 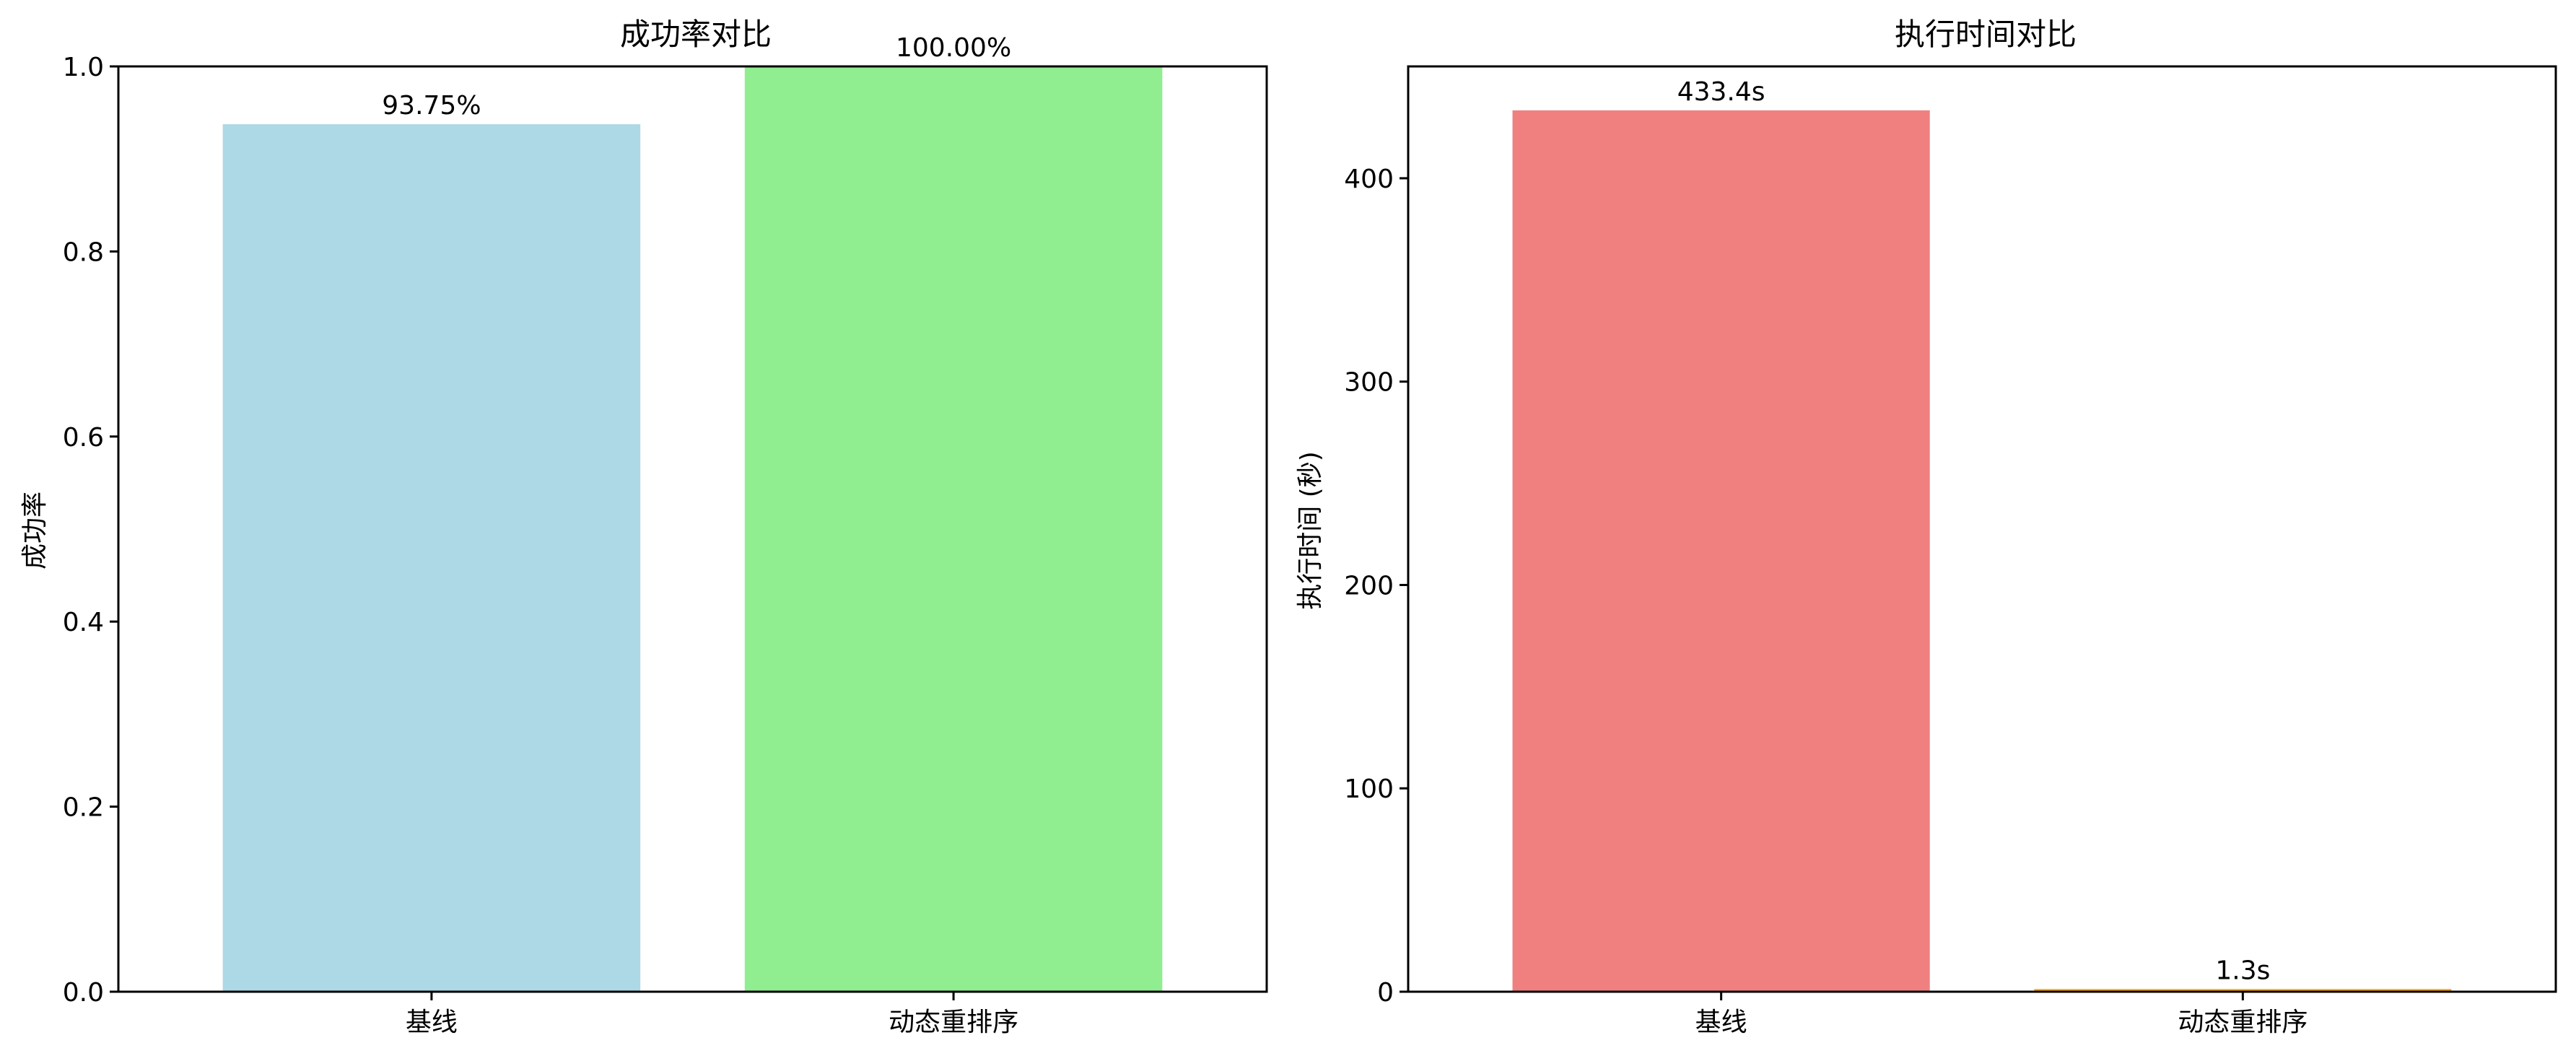 I want to click on data-labels-group: 93.75% 100.00%, so click(x=696, y=77).